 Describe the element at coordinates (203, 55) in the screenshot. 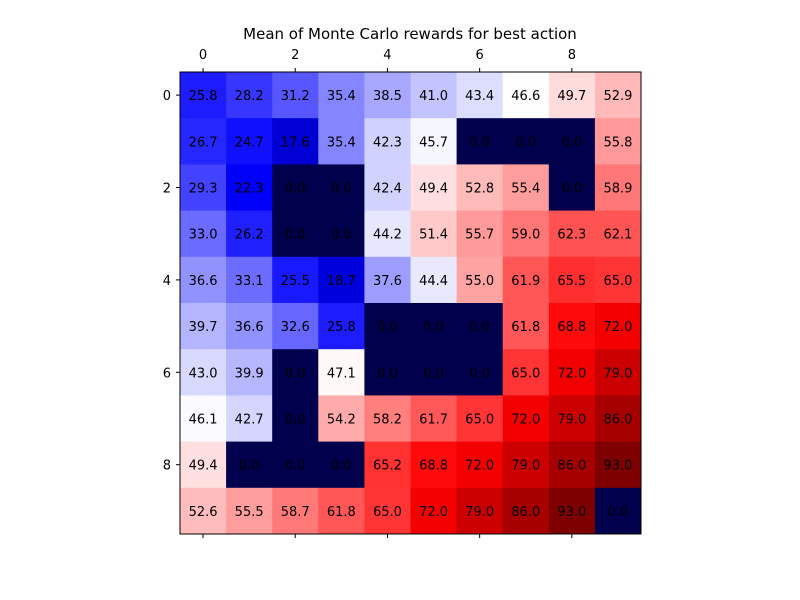

I see `x-tick-label-0: 0` at that location.